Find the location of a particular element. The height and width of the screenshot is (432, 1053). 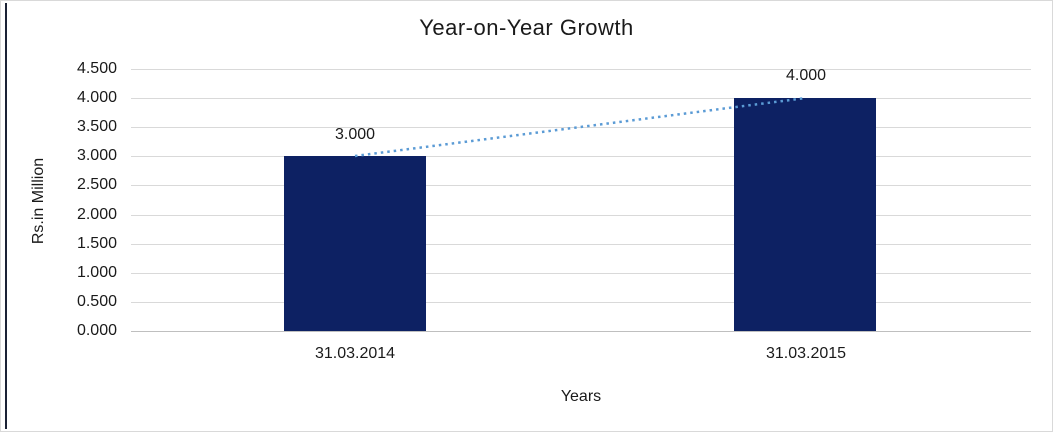

y-tick-label: 0.500 is located at coordinates (96, 301).